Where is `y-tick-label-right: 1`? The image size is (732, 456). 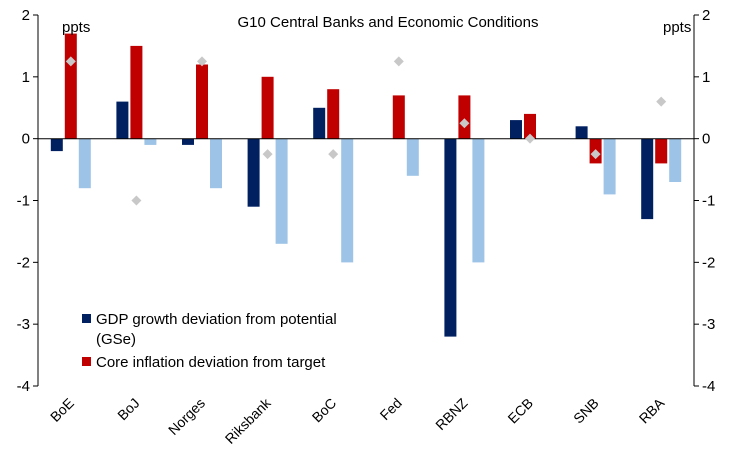
y-tick-label-right: 1 is located at coordinates (706, 77).